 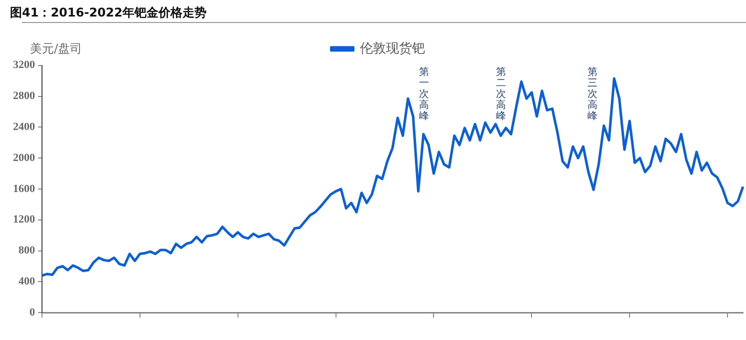 What do you see at coordinates (56, 49) in the screenshot?
I see `y-axis-title: 美元/盘司` at bounding box center [56, 49].